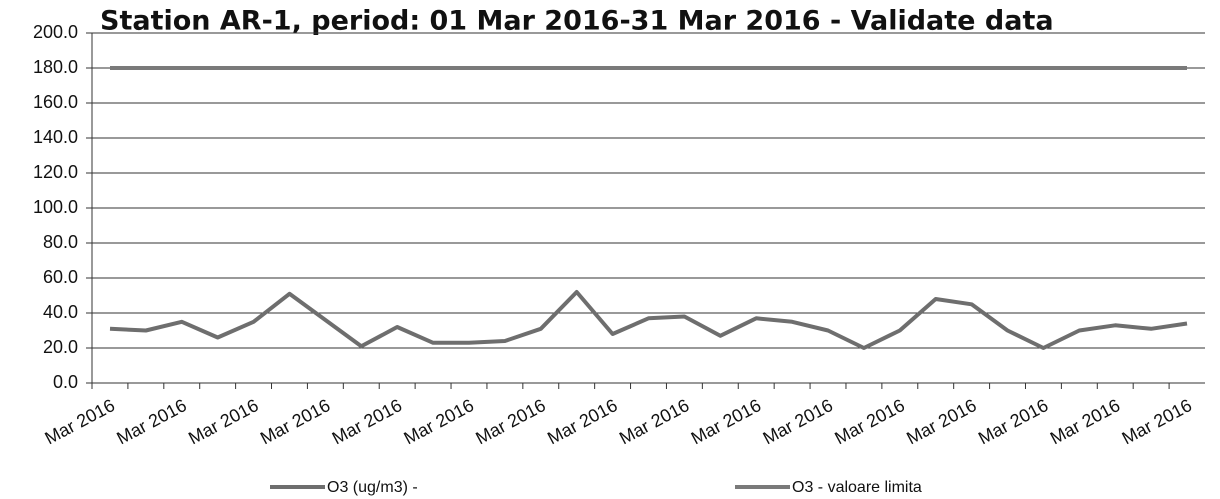 The height and width of the screenshot is (499, 1220). I want to click on y-tick-label: 120.0, so click(55, 172).